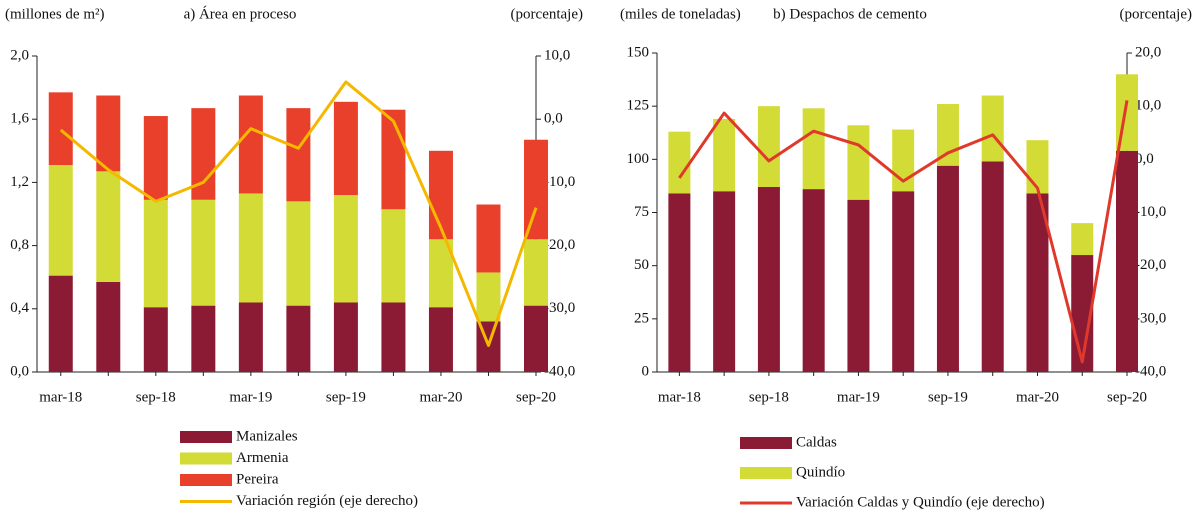  What do you see at coordinates (820, 472) in the screenshot?
I see `legend-label: Quindío` at bounding box center [820, 472].